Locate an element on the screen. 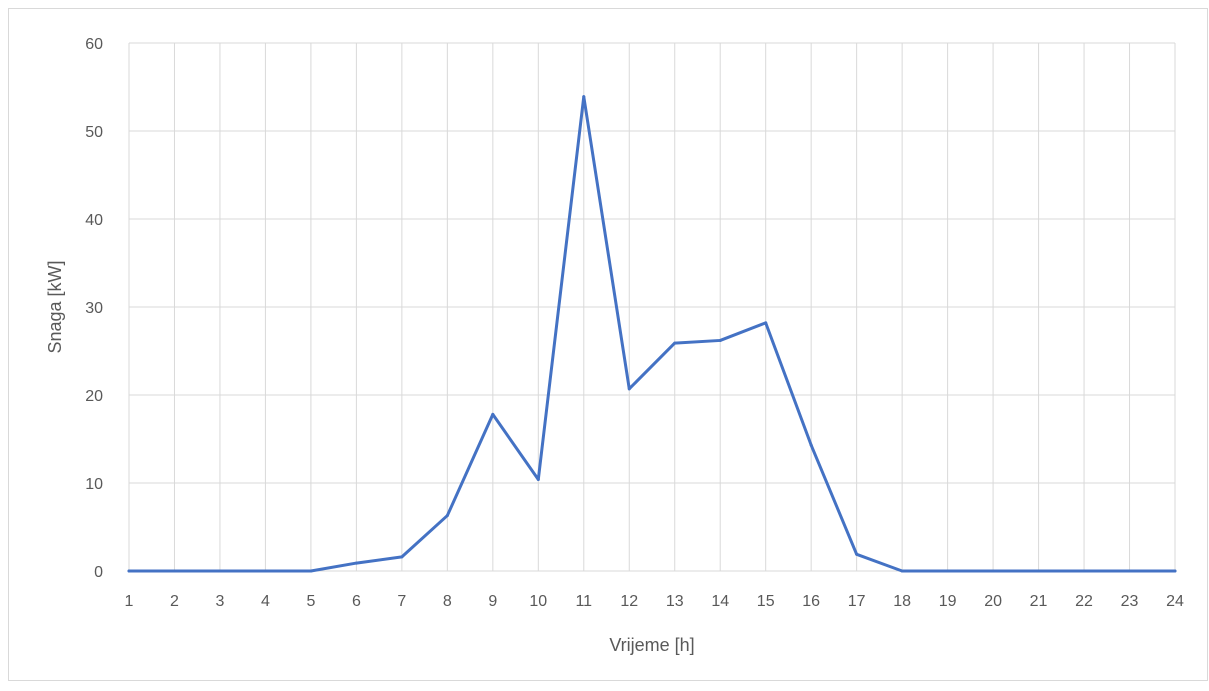 The height and width of the screenshot is (691, 1209). x-tick-label: 9 is located at coordinates (492, 601).